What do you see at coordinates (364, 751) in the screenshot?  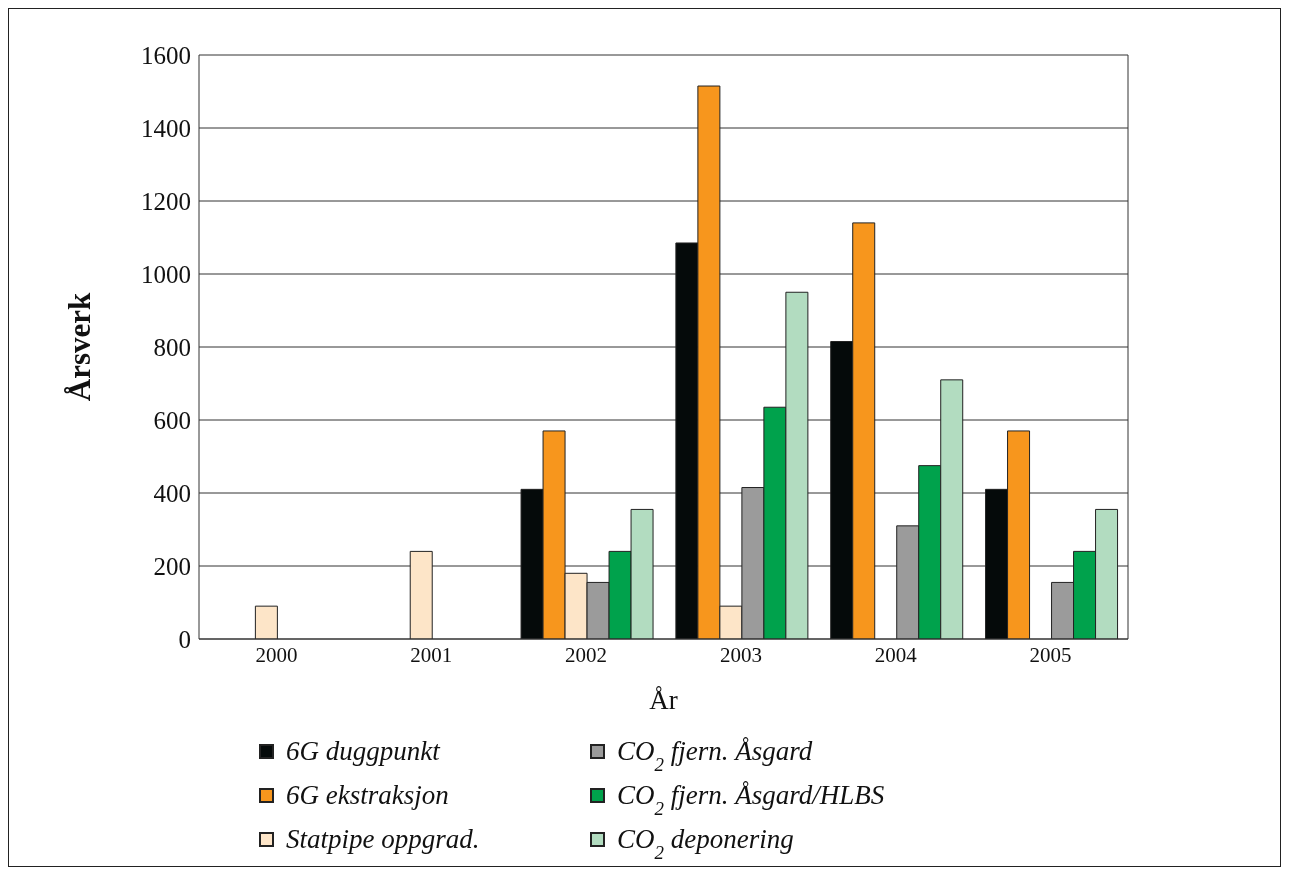 I see `legend-label: 6G duggpunkt` at bounding box center [364, 751].